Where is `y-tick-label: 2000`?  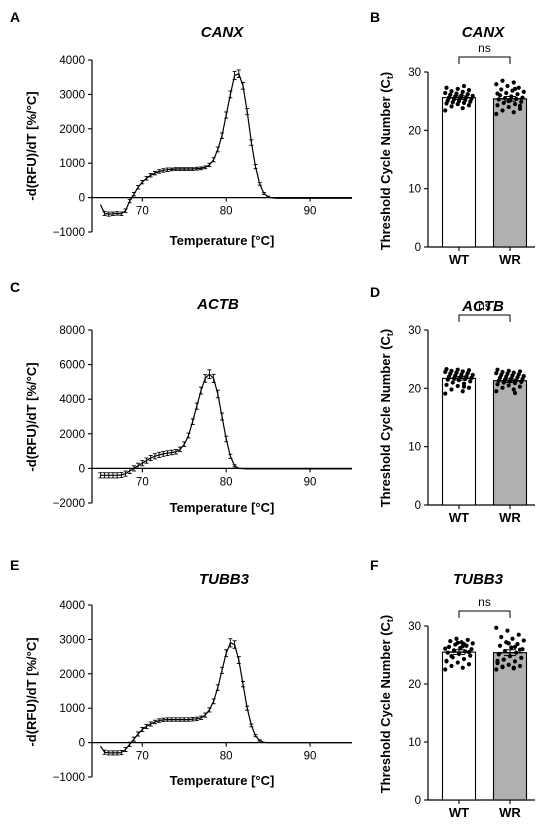
y-tick-label: 2000 is located at coordinates (72, 675).